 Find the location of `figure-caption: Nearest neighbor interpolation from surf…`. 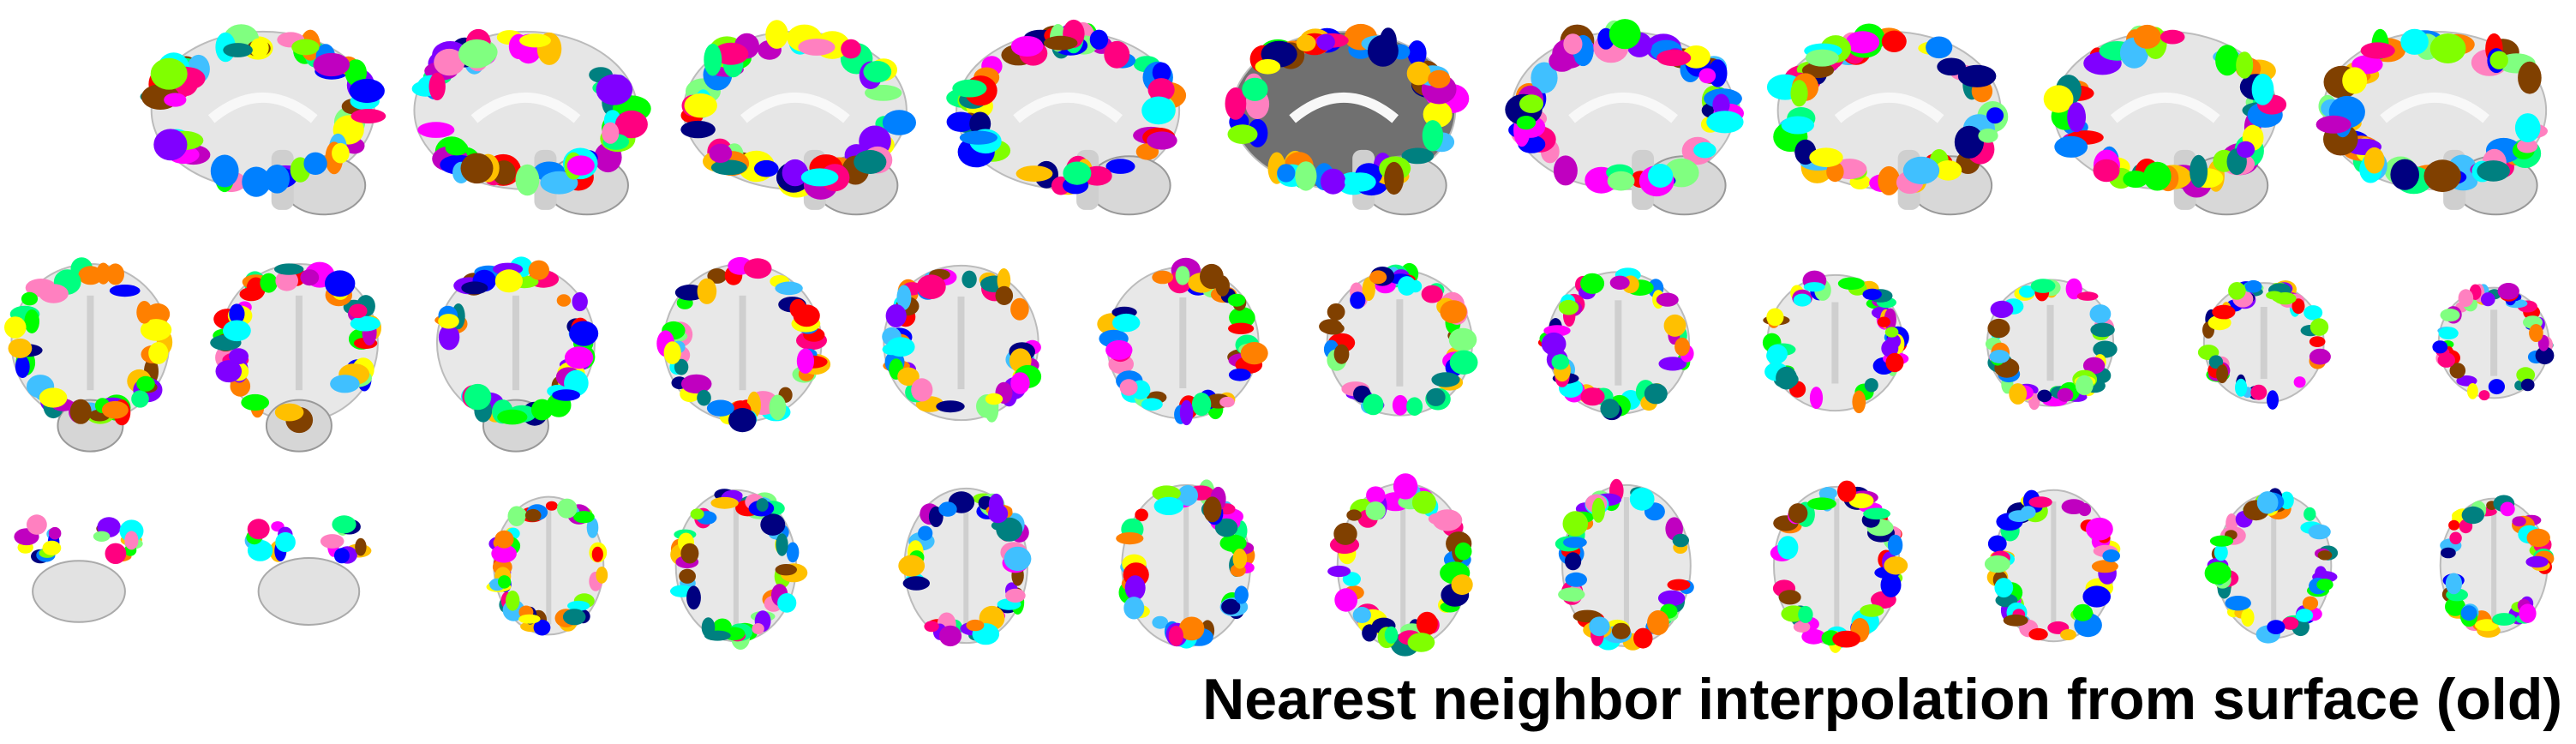

figure-caption: Nearest neighbor interpolation from surf… is located at coordinates (1882, 699).